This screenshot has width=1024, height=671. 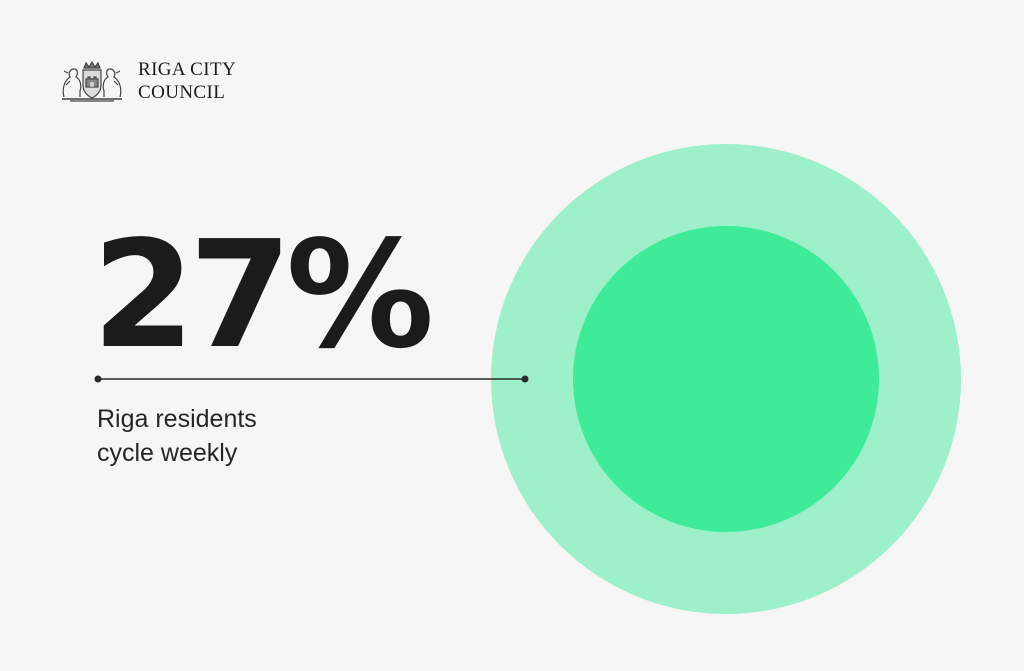 What do you see at coordinates (525, 379) in the screenshot?
I see `connector-end-dot` at bounding box center [525, 379].